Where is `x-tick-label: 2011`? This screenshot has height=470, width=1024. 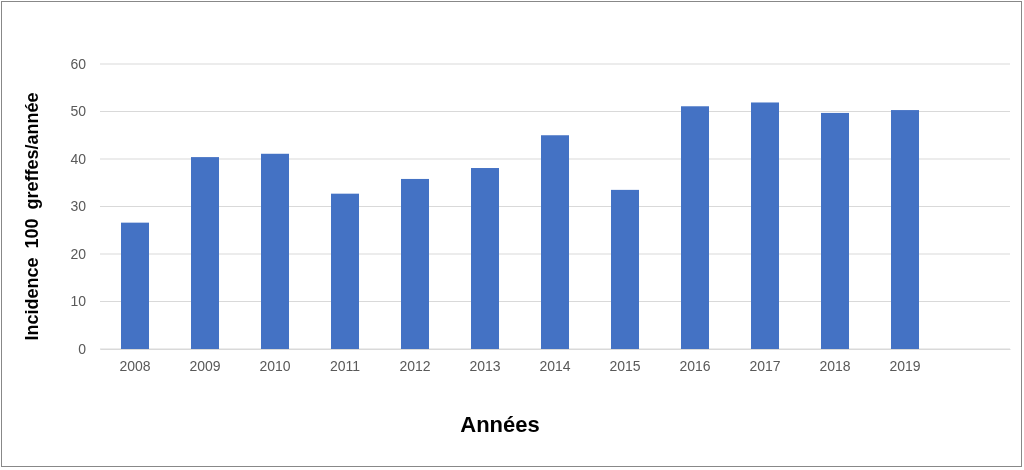 x-tick-label: 2011 is located at coordinates (345, 365).